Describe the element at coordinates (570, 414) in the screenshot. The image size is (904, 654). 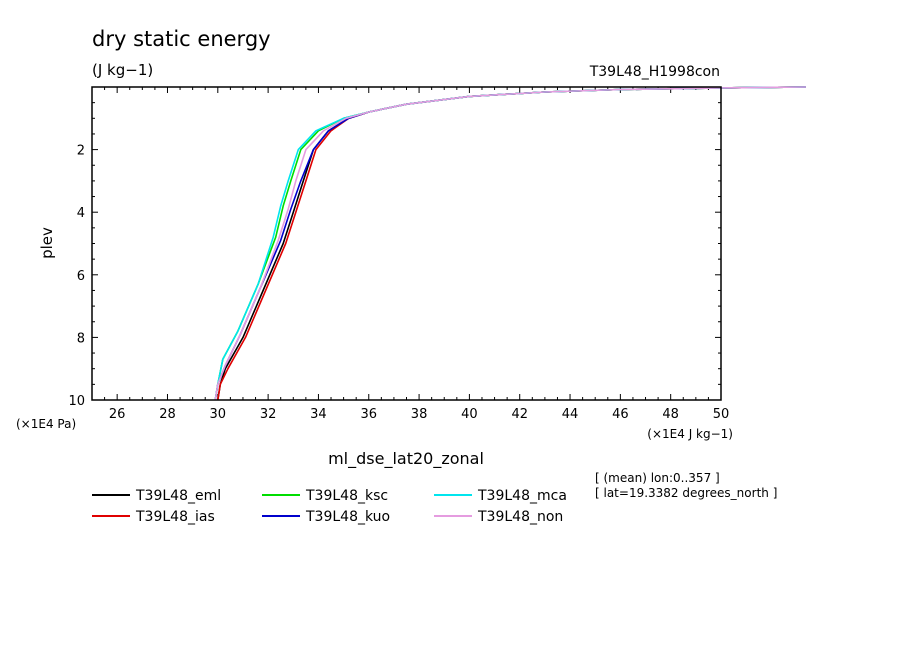
I see `x-tick-label: 44` at that location.